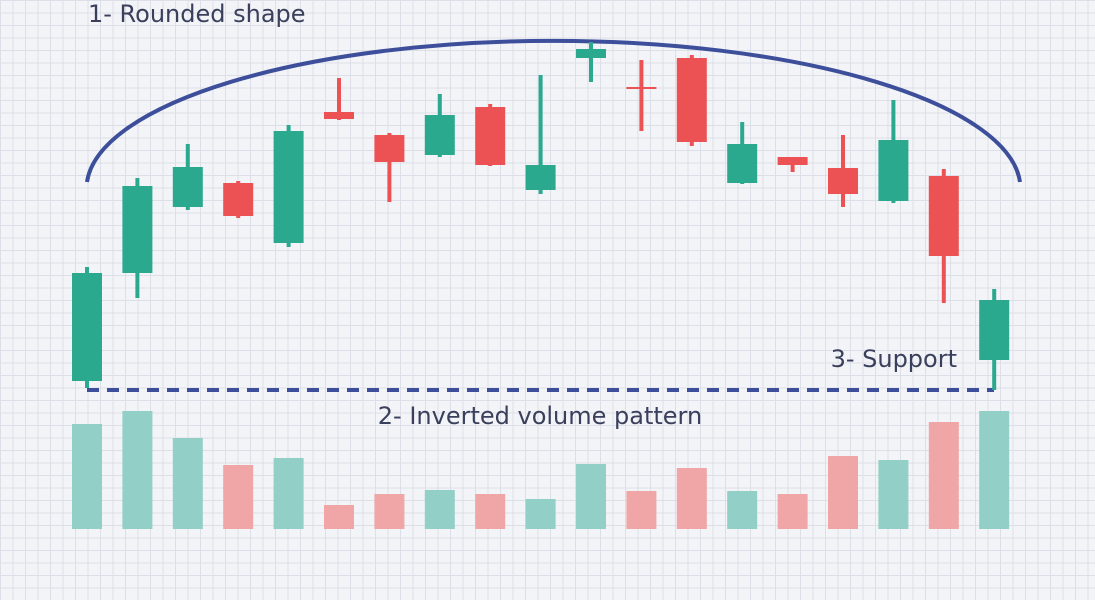 The image size is (1095, 600). Describe the element at coordinates (197, 14) in the screenshot. I see `annotation: 1- Rounded shape` at that location.